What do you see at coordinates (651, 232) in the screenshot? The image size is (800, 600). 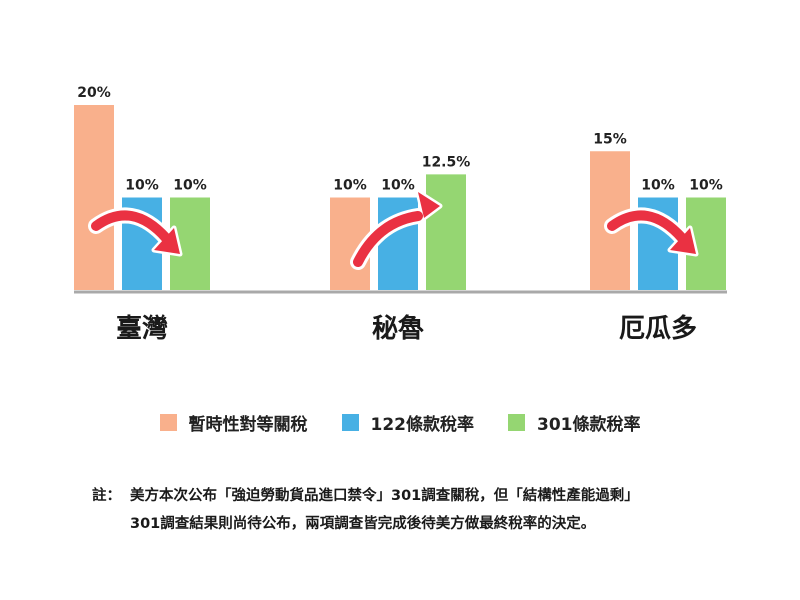 I see `trend-arrow-ecuador-down` at bounding box center [651, 232].